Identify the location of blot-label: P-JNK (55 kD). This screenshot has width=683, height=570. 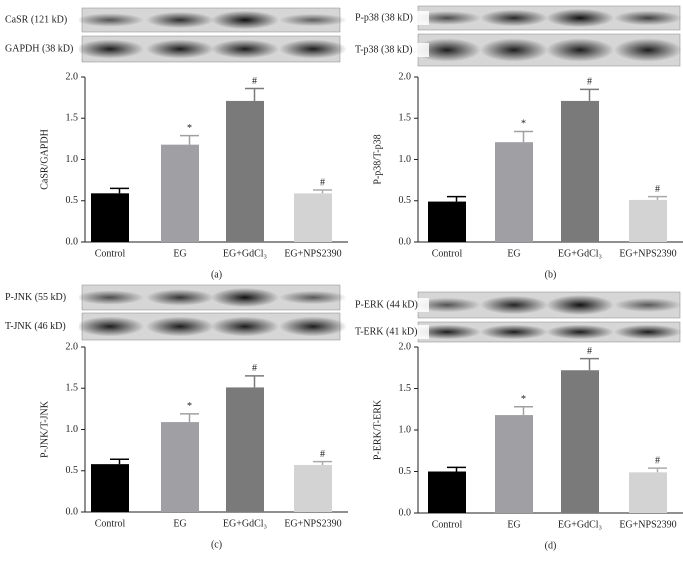
(35, 297).